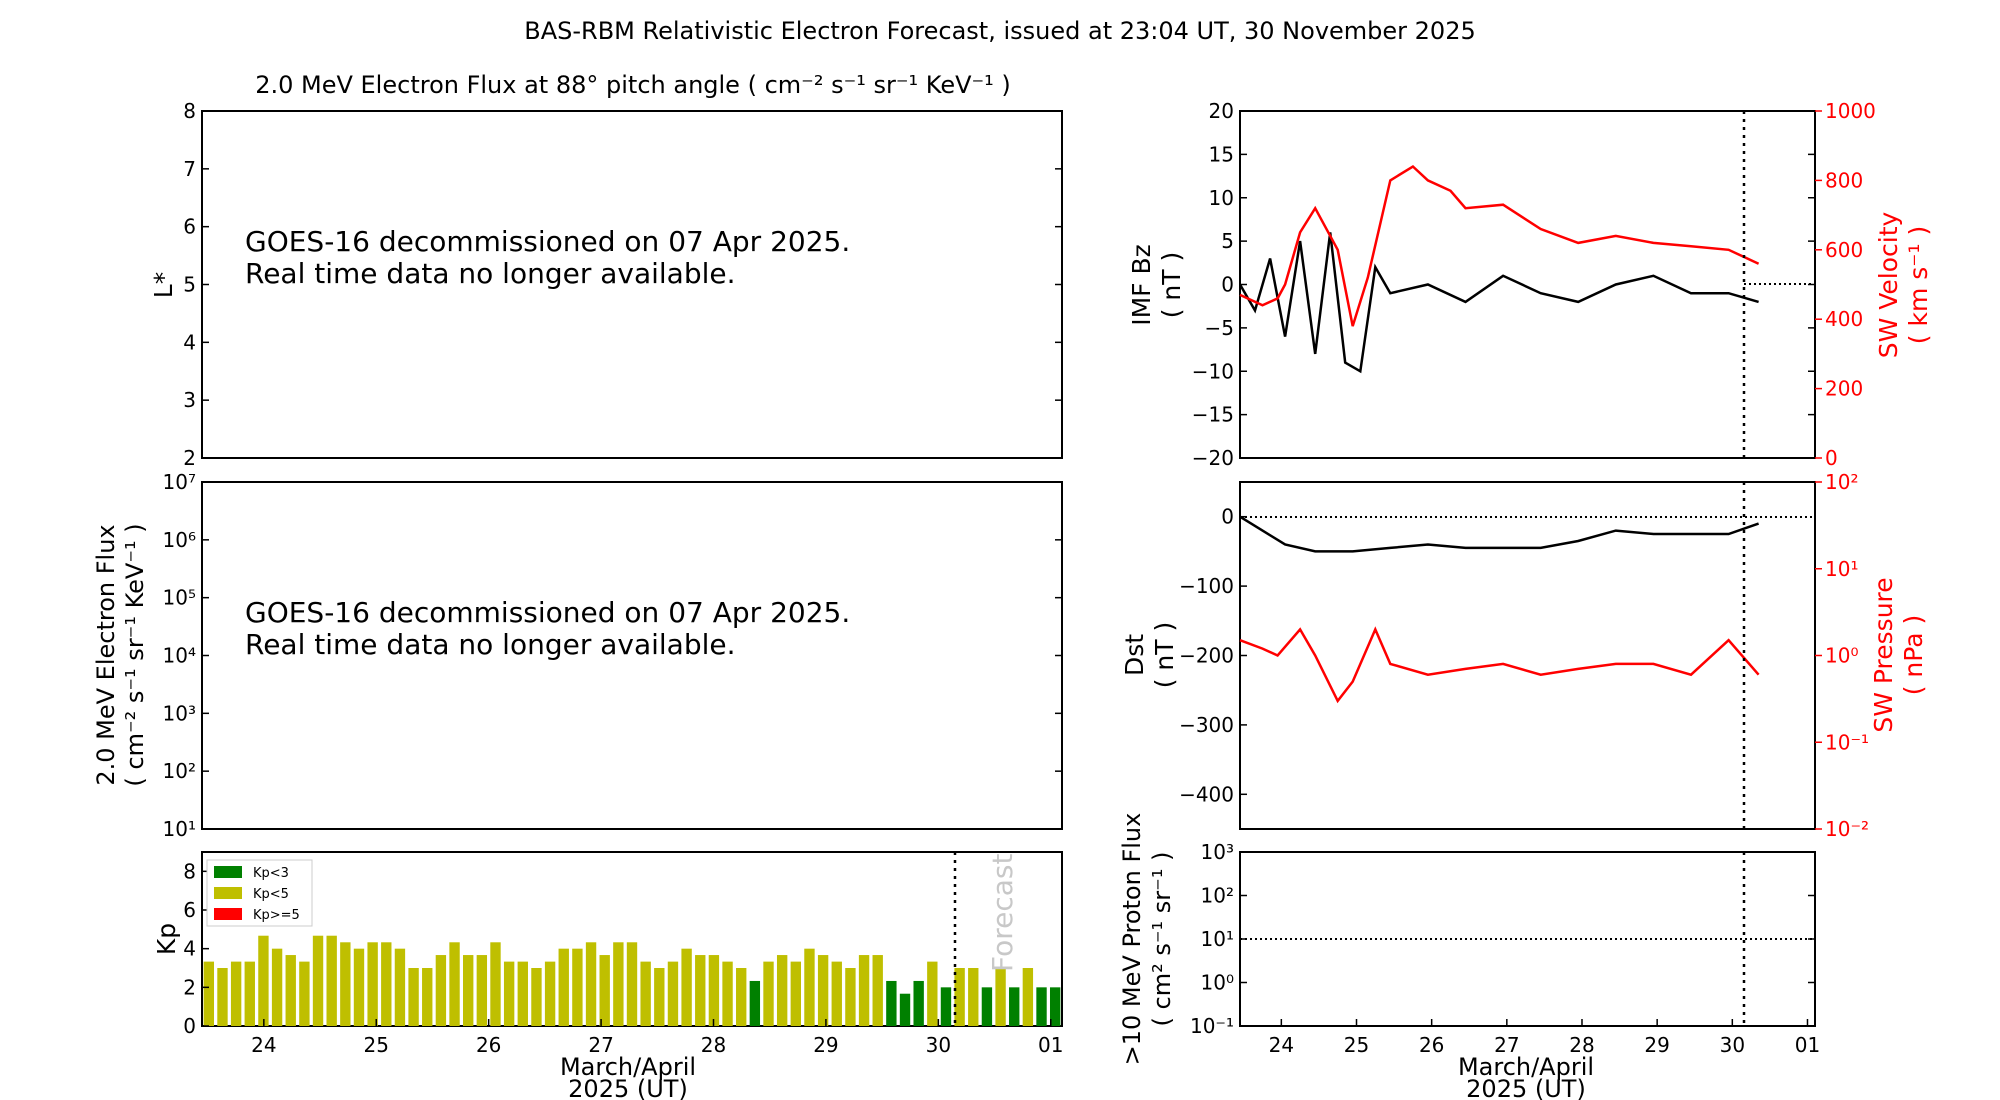  Describe the element at coordinates (1217, 852) in the screenshot. I see `proton-y-tick-label: 10³` at that location.